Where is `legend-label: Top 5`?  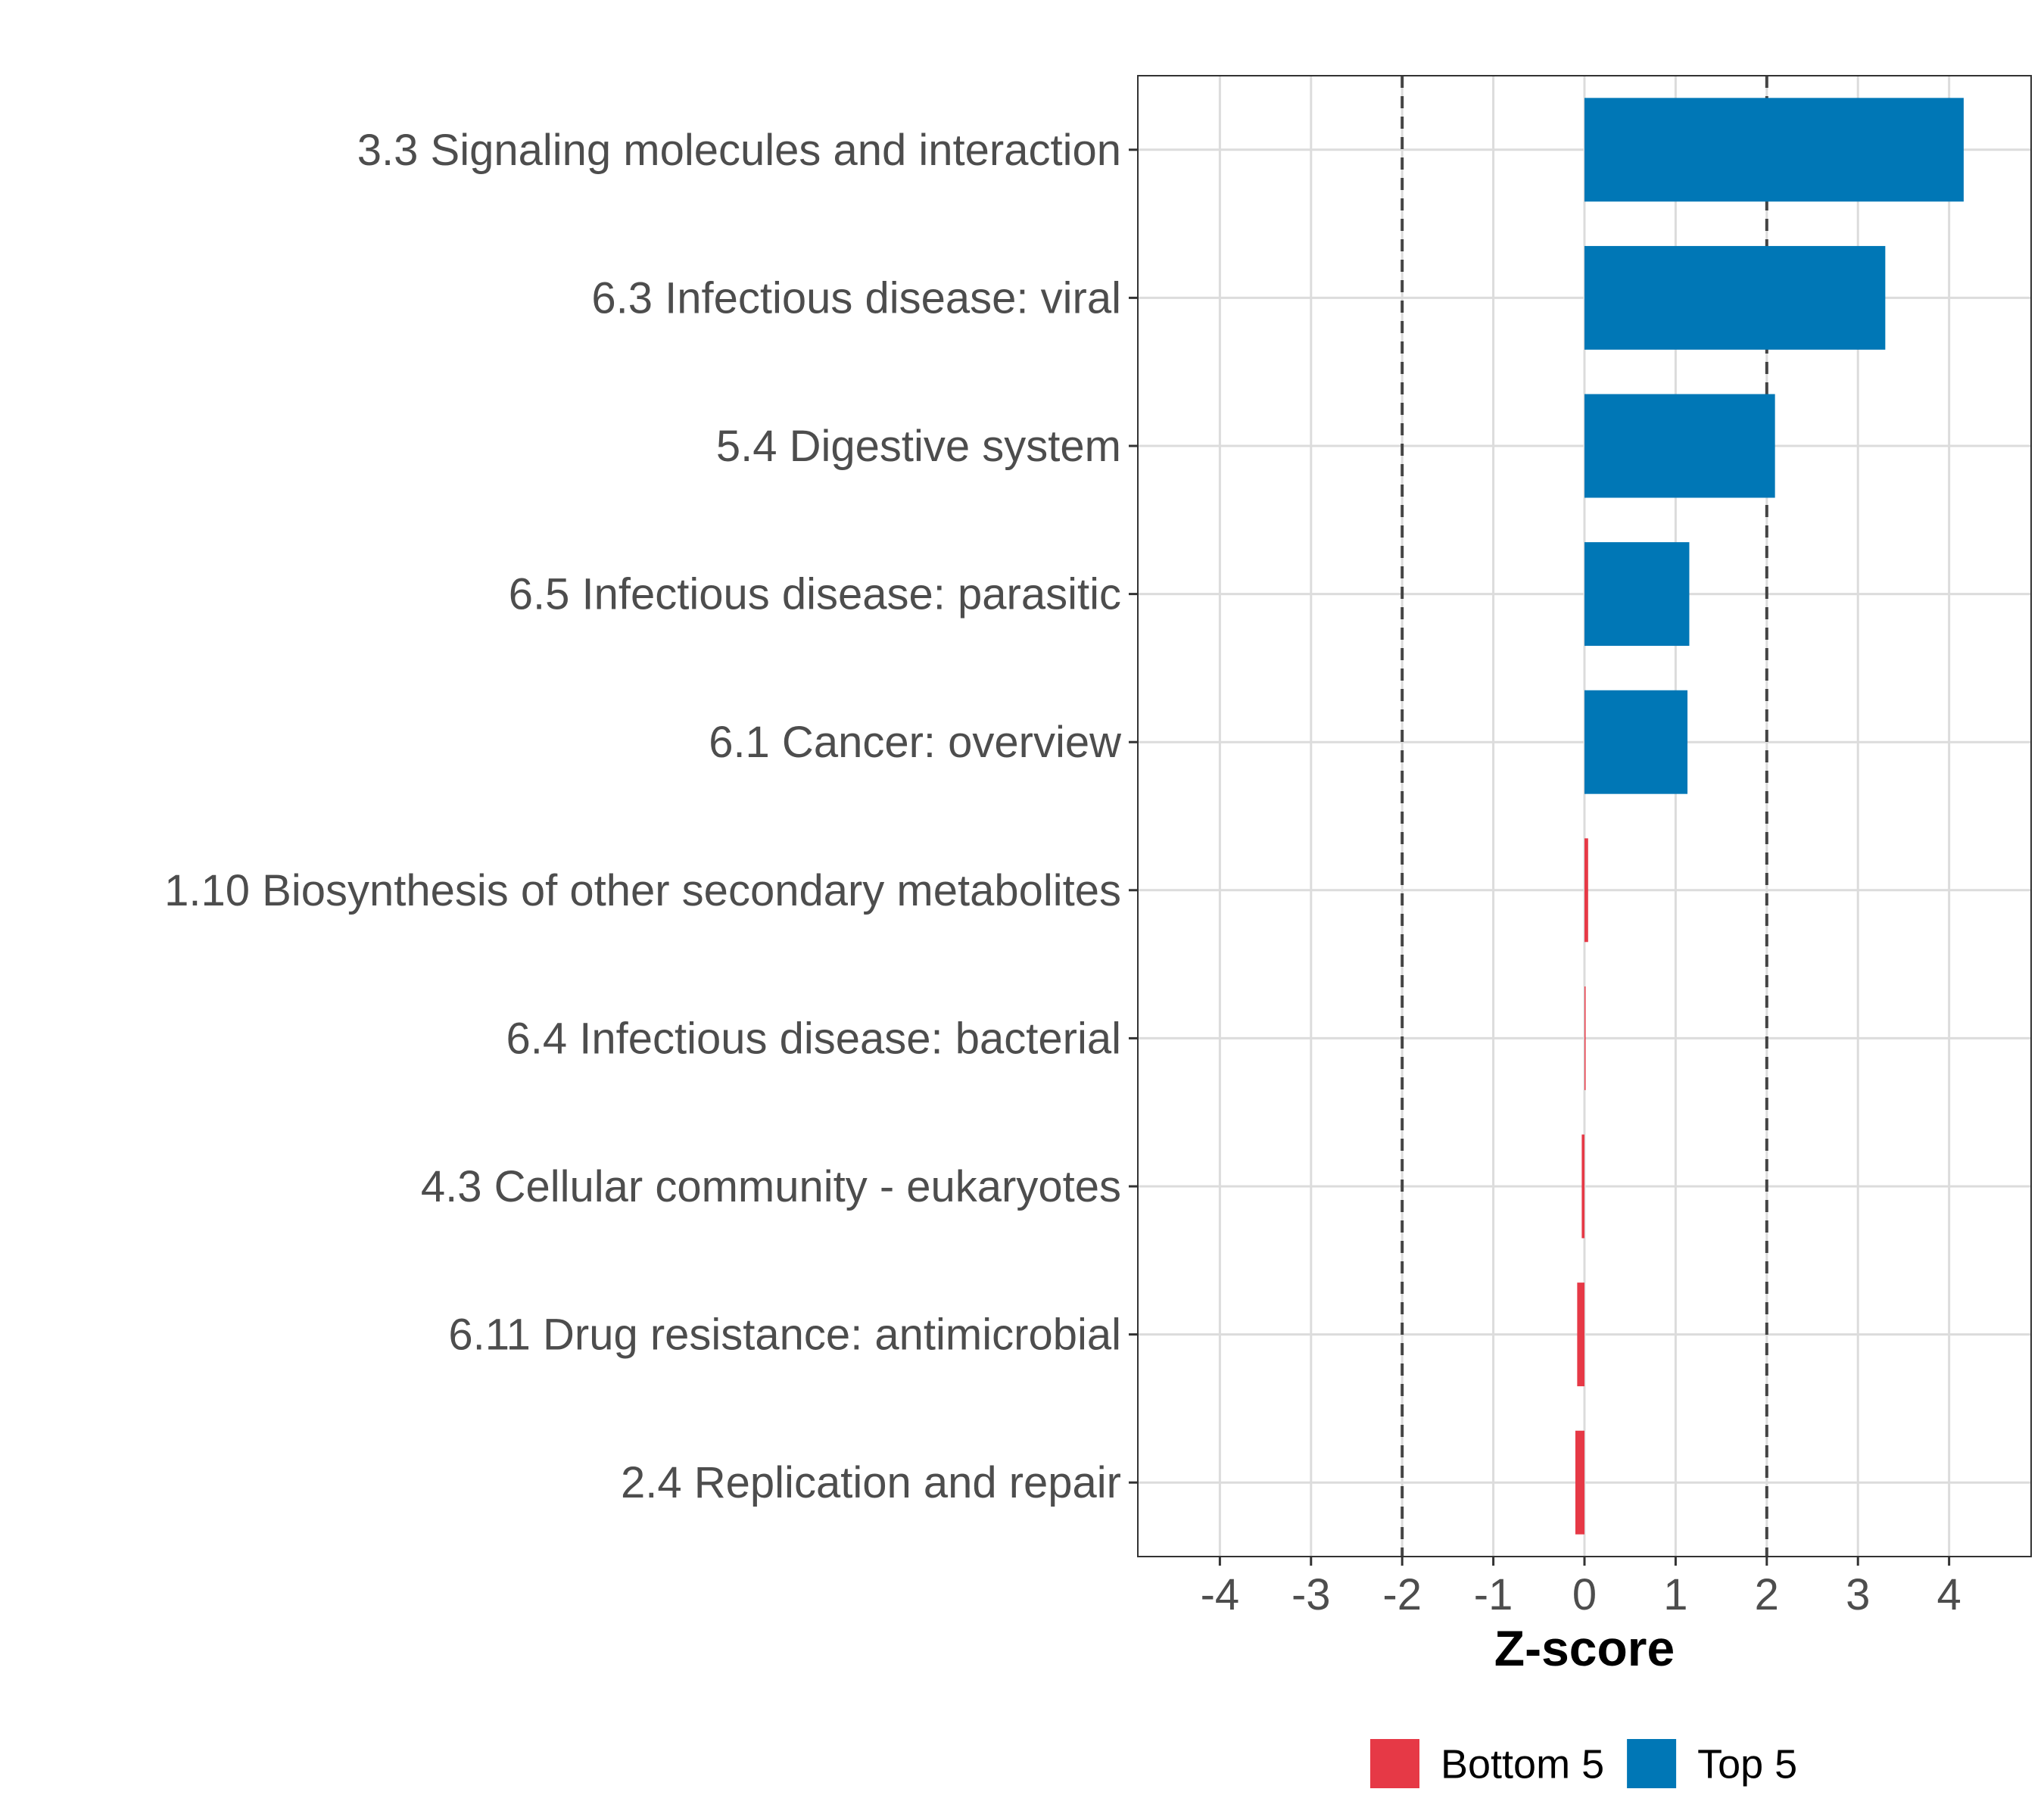
legend-label: Top 5 is located at coordinates (1747, 1764).